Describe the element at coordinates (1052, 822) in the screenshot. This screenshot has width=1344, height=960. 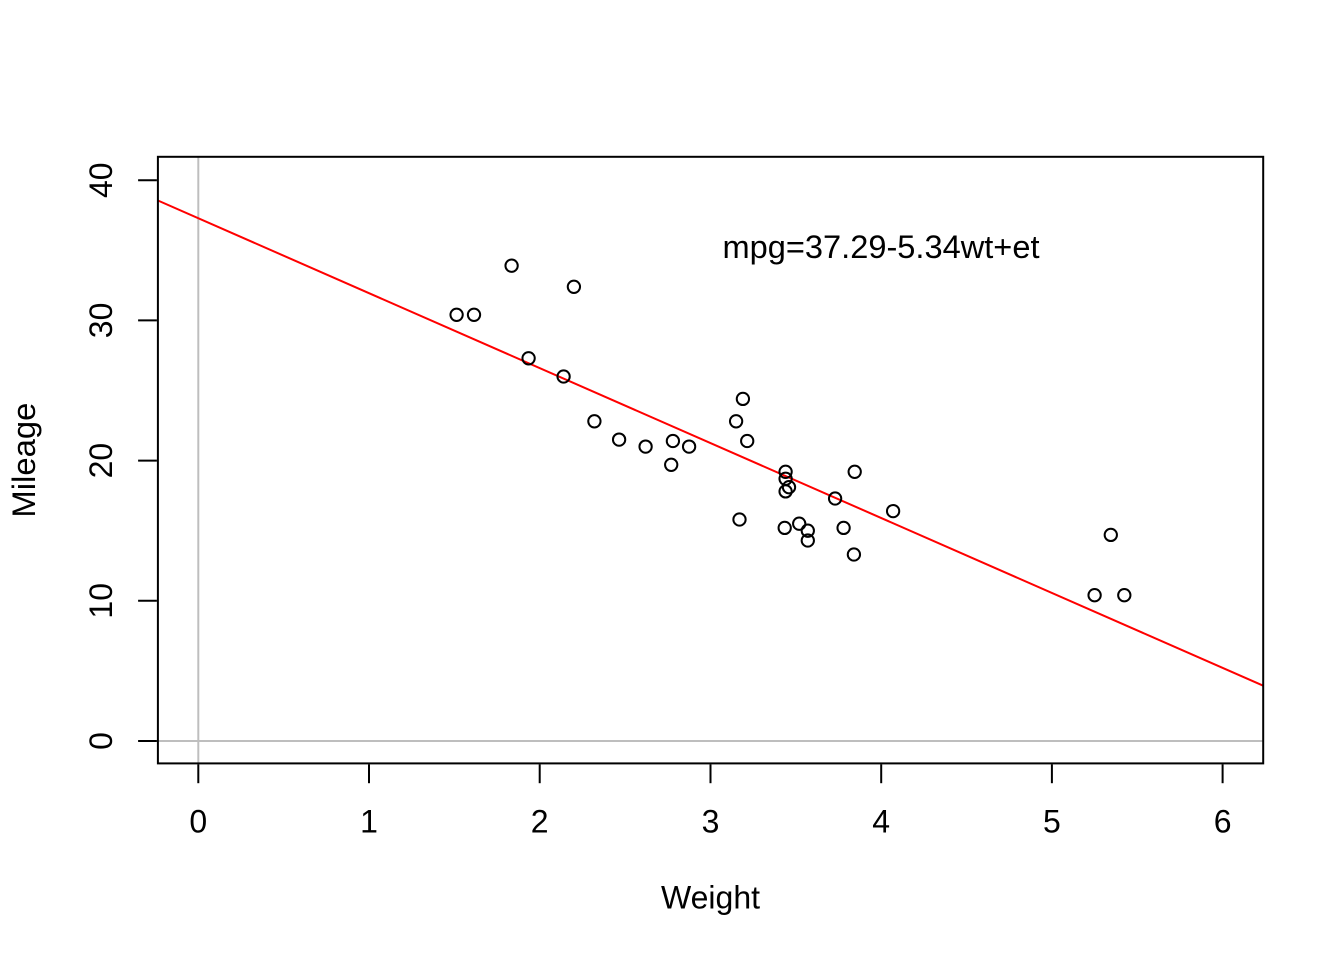
I see `svg-text: 5` at that location.